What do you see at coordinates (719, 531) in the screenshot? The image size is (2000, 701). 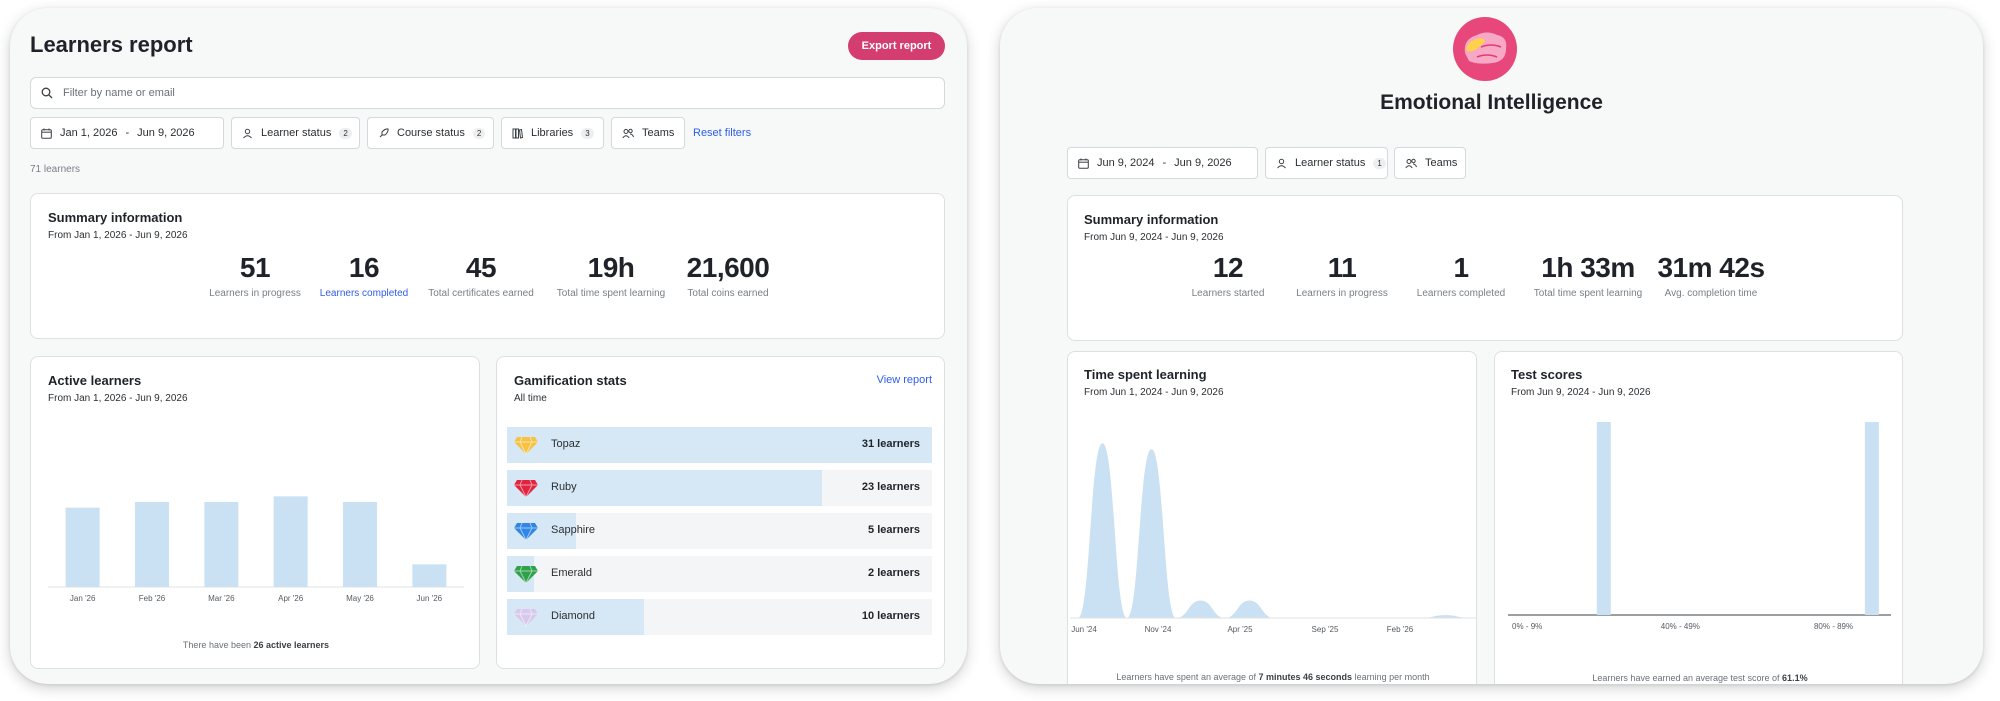 I see `gamification-row: Sapphire 5 learners` at bounding box center [719, 531].